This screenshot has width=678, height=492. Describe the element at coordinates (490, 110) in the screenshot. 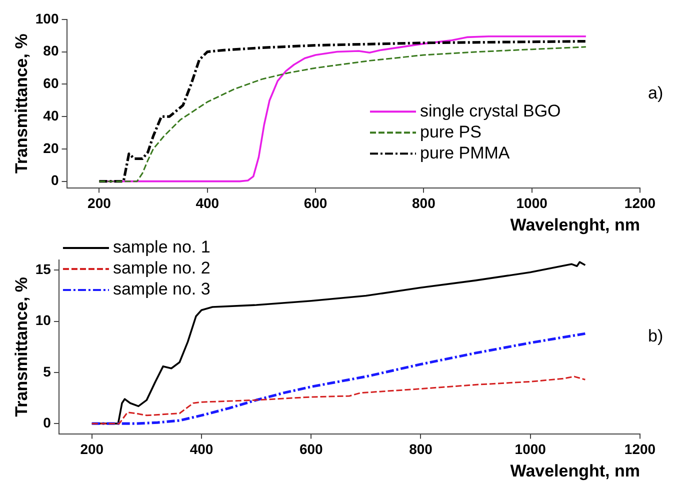

I see `legend-label: single crystal BGO` at that location.